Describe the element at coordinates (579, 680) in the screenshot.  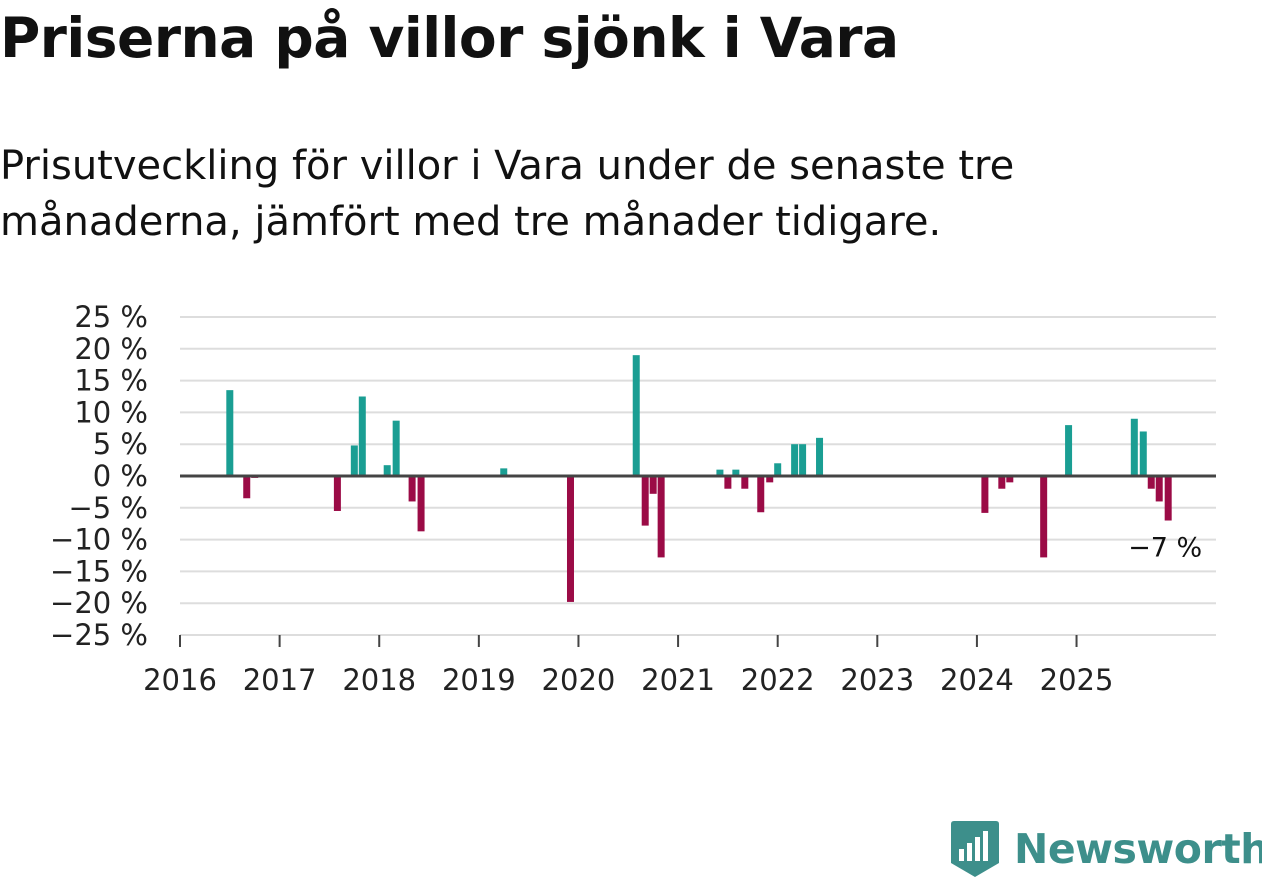
I see `x-tick-label: 2020` at that location.